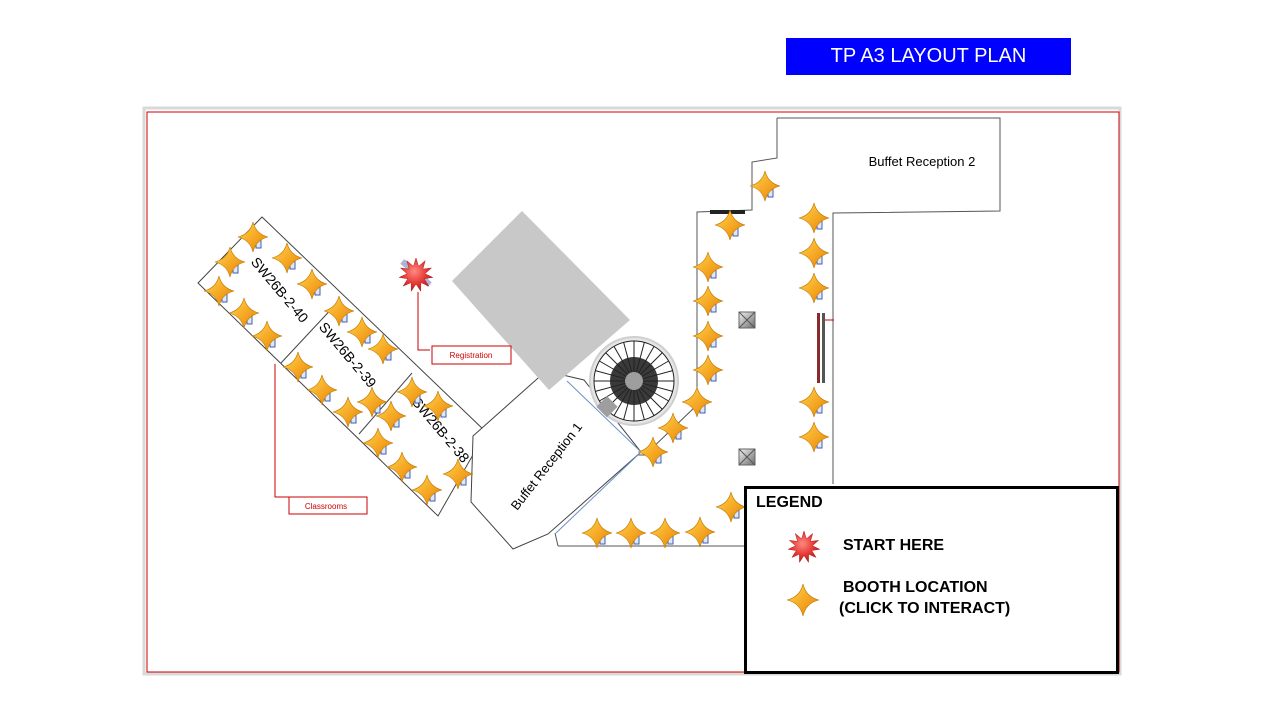  I want to click on legend-booth-text-1: BOOTH LOCATION, so click(915, 587).